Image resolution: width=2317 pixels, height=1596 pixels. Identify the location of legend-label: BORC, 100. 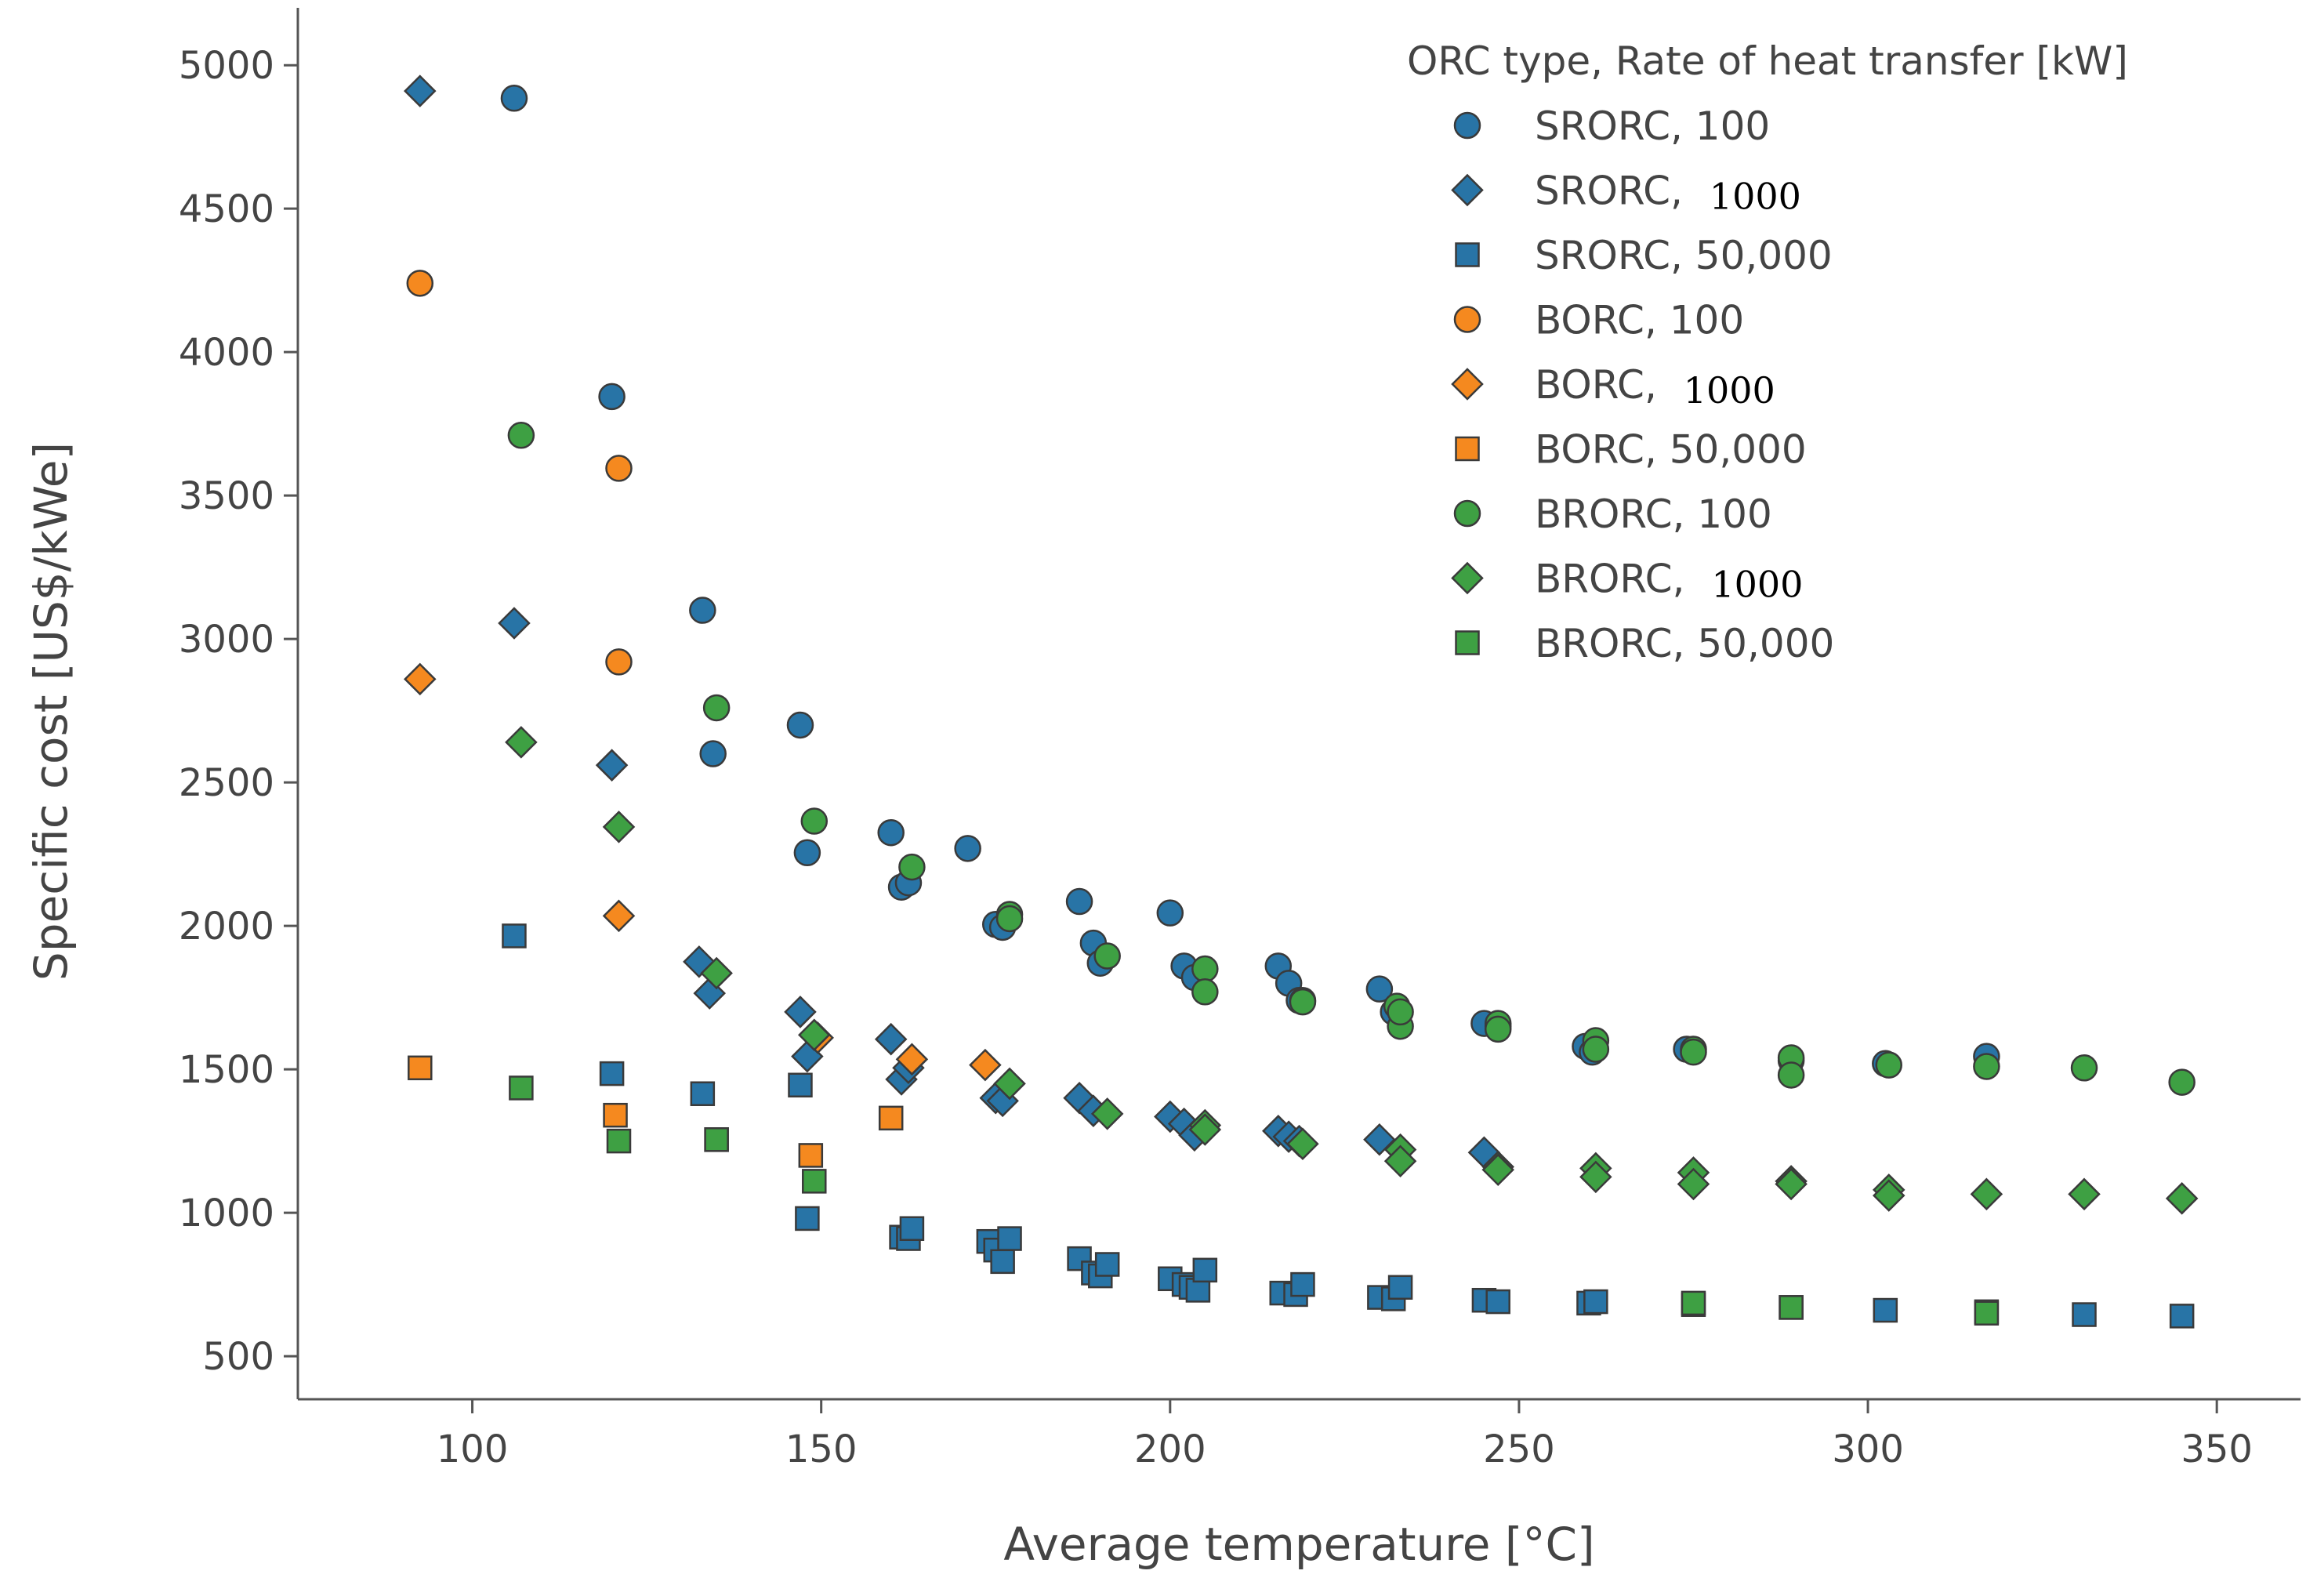
(1639, 320).